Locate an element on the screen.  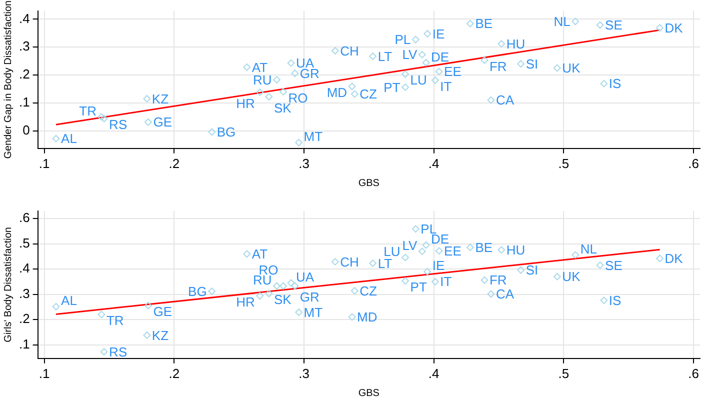
data-label: LU is located at coordinates (418, 80).